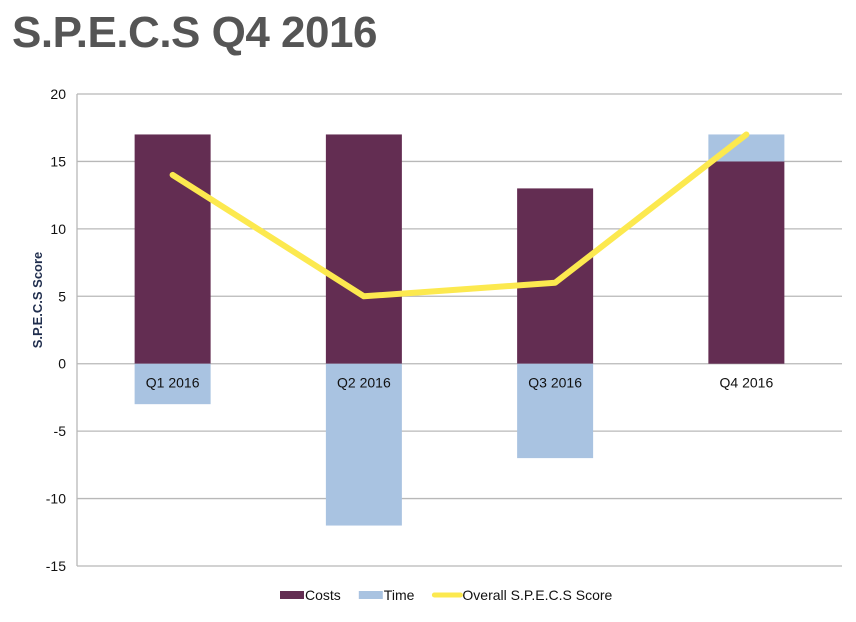  What do you see at coordinates (60, 431) in the screenshot?
I see `y-tick-label: -5` at bounding box center [60, 431].